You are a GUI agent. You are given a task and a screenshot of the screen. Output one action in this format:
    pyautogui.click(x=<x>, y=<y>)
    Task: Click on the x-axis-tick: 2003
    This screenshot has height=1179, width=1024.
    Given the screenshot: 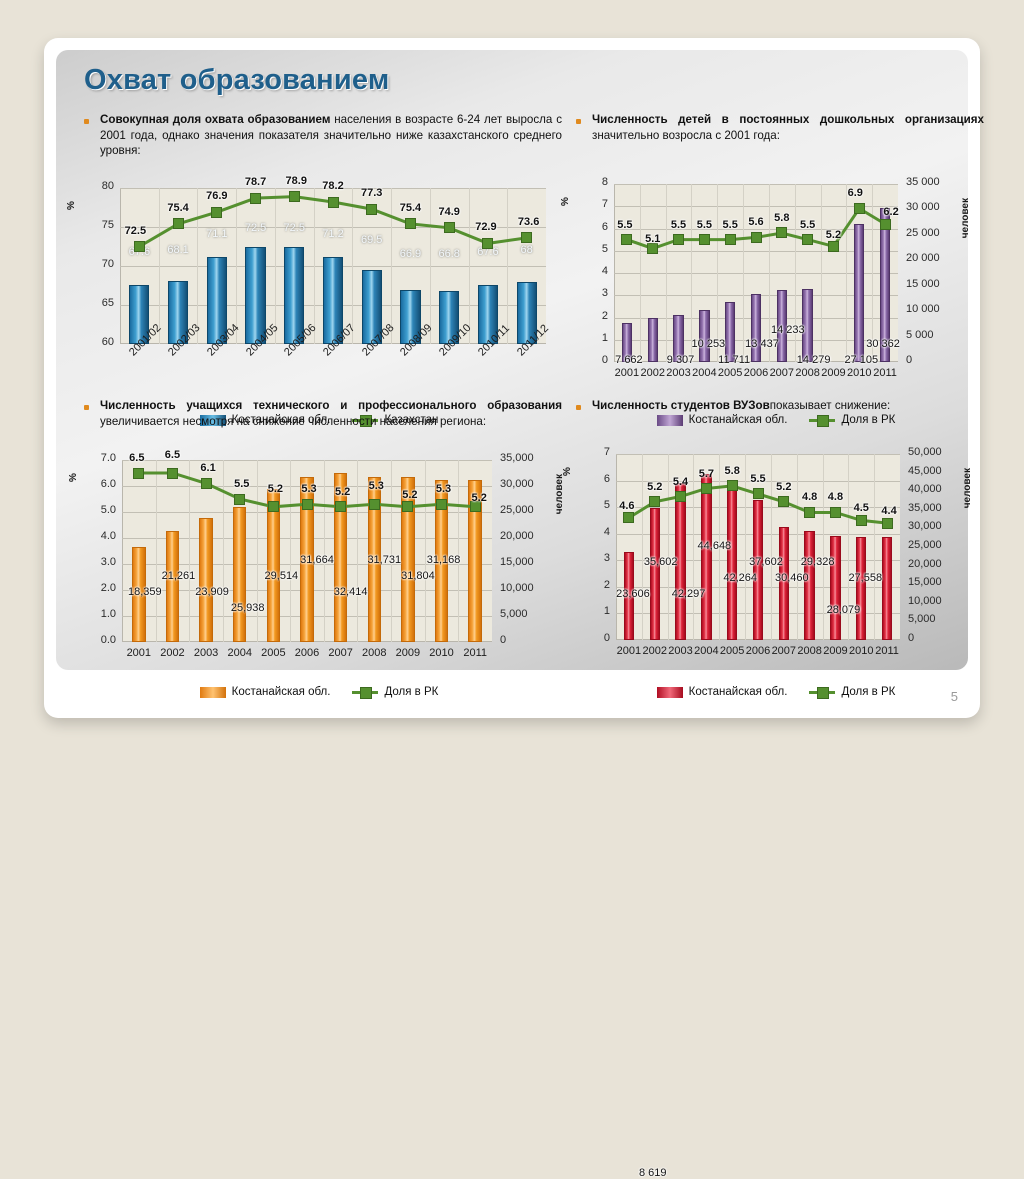 What is the action you would take?
    pyautogui.click(x=678, y=373)
    